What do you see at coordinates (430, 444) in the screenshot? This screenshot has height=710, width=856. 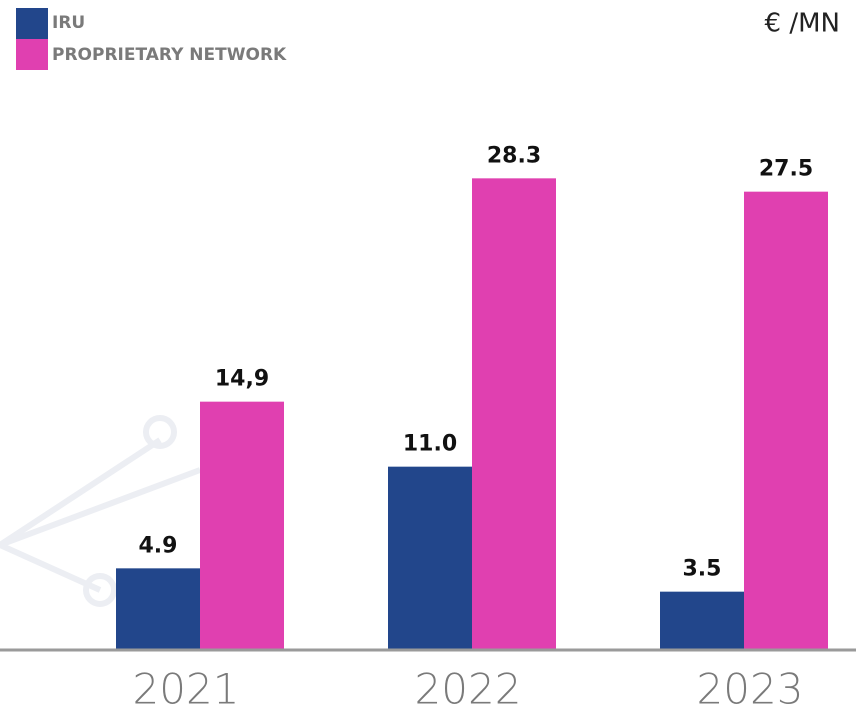 I see `value-label: 11.0` at bounding box center [430, 444].